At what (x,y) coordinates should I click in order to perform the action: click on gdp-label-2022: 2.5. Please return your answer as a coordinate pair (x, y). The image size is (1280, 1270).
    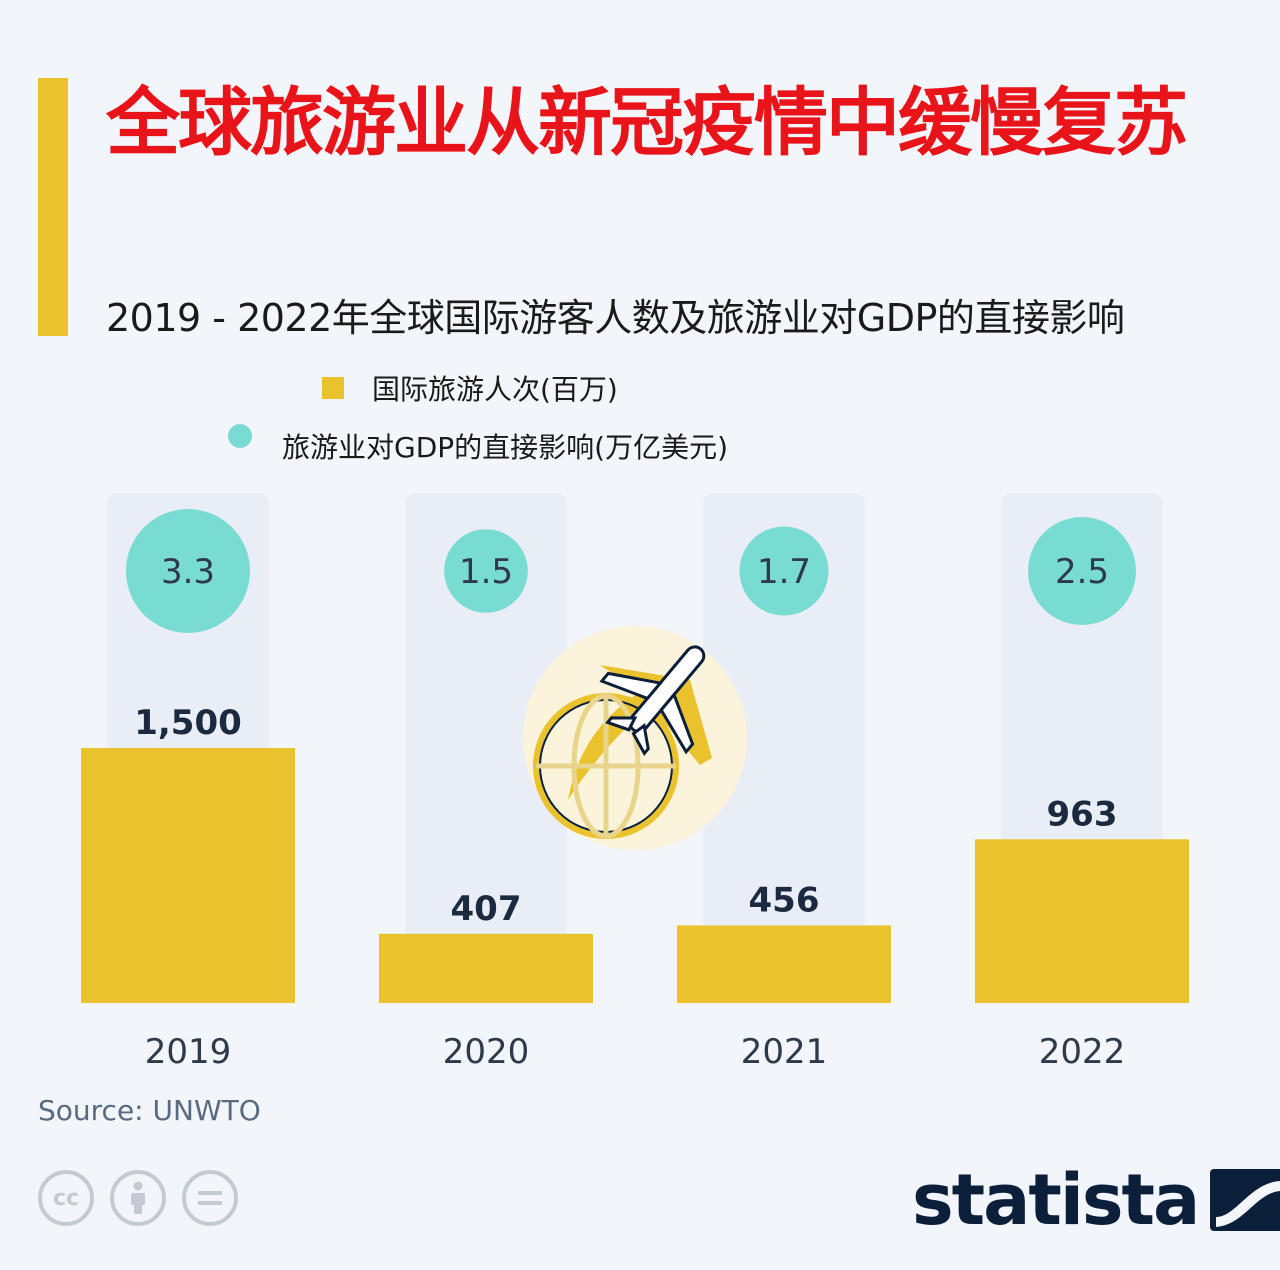
    Looking at the image, I should click on (1082, 572).